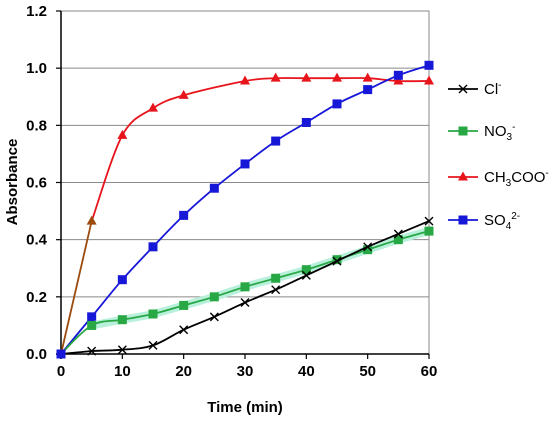  I want to click on legend-label-so4: SO42-, so click(502, 221).